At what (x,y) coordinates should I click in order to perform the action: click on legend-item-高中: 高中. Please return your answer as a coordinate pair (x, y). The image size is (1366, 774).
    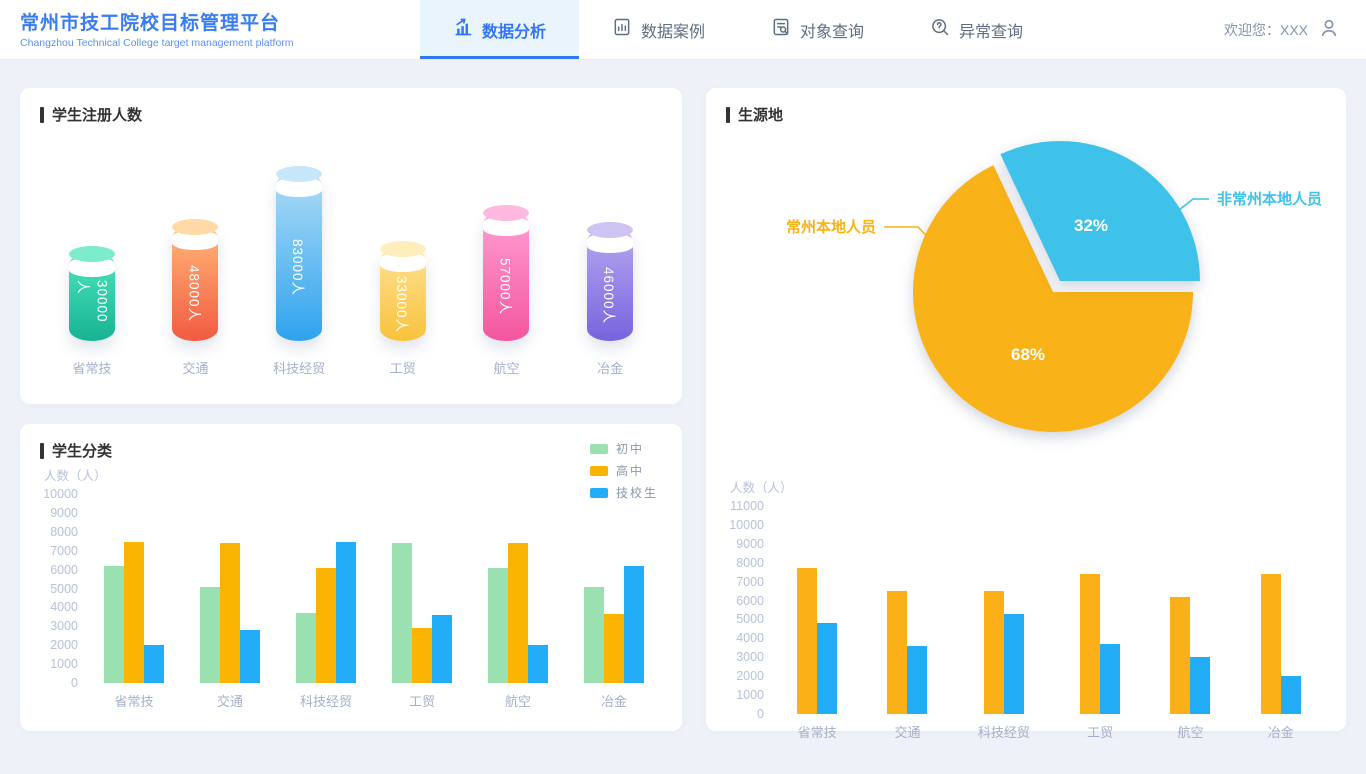
    Looking at the image, I should click on (623, 470).